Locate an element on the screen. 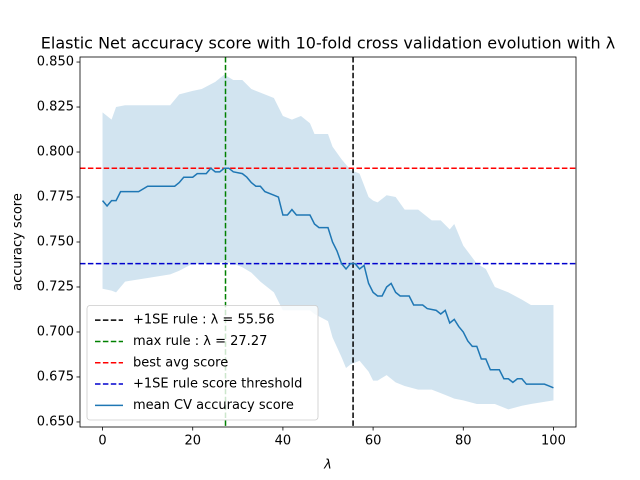  x-tick-label: 0 is located at coordinates (102, 441).